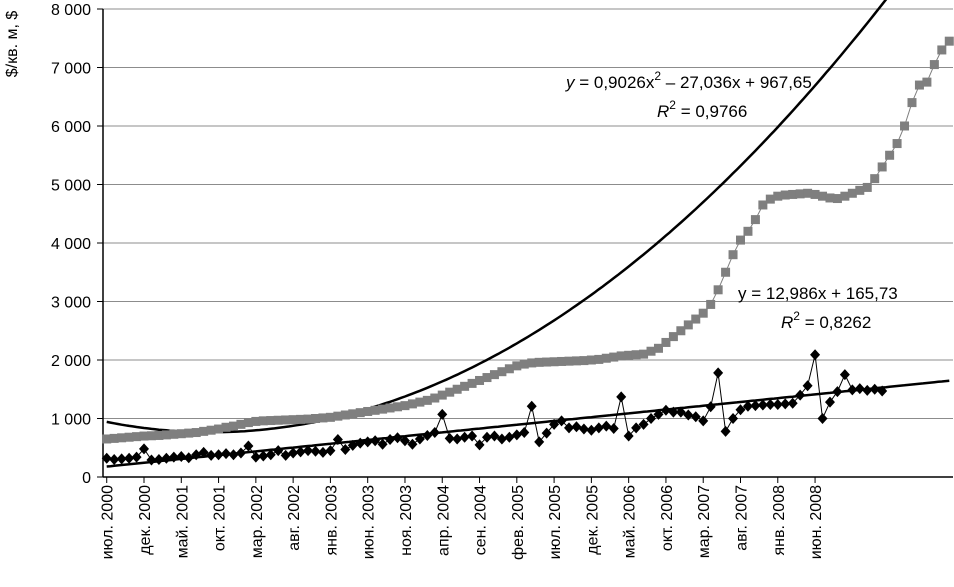 The height and width of the screenshot is (587, 954). Describe the element at coordinates (657, 76) in the screenshot. I see `poly-equation-exponent: 2` at that location.